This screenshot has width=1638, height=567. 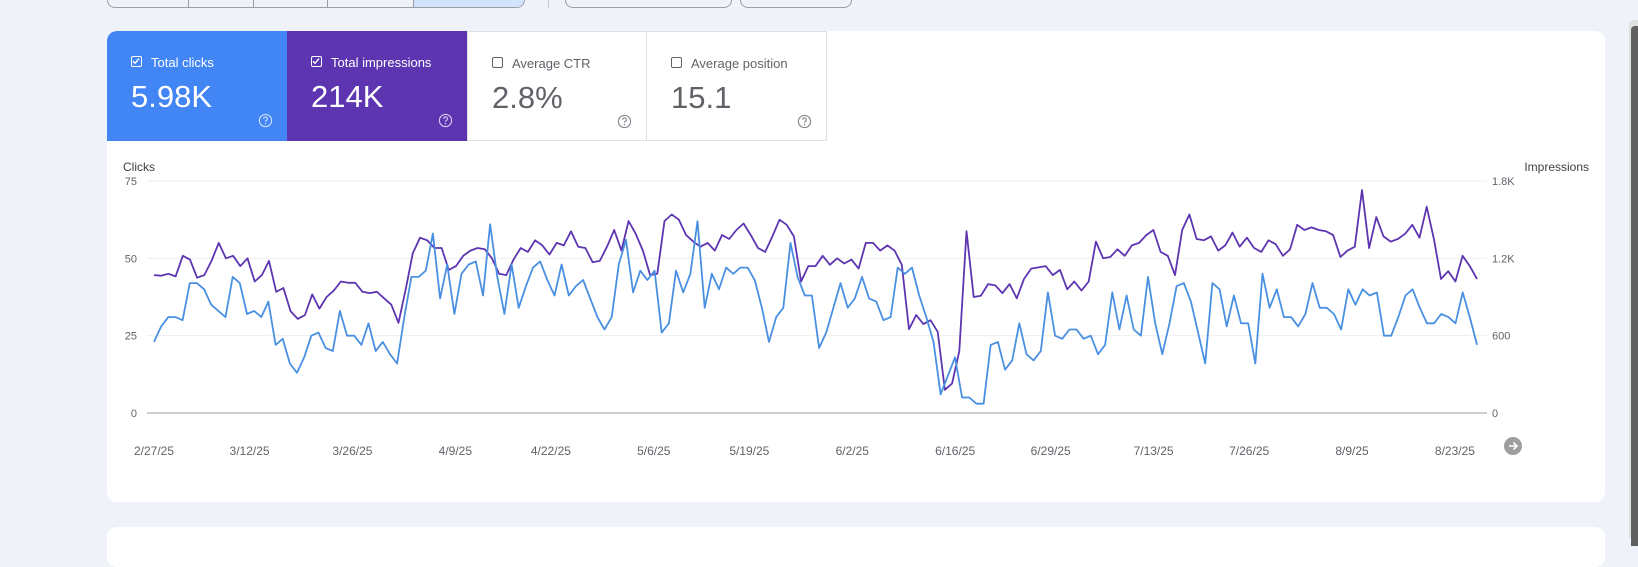 What do you see at coordinates (131, 298) in the screenshot?
I see `y-left-axis-ticks: 75 50 25 0` at bounding box center [131, 298].